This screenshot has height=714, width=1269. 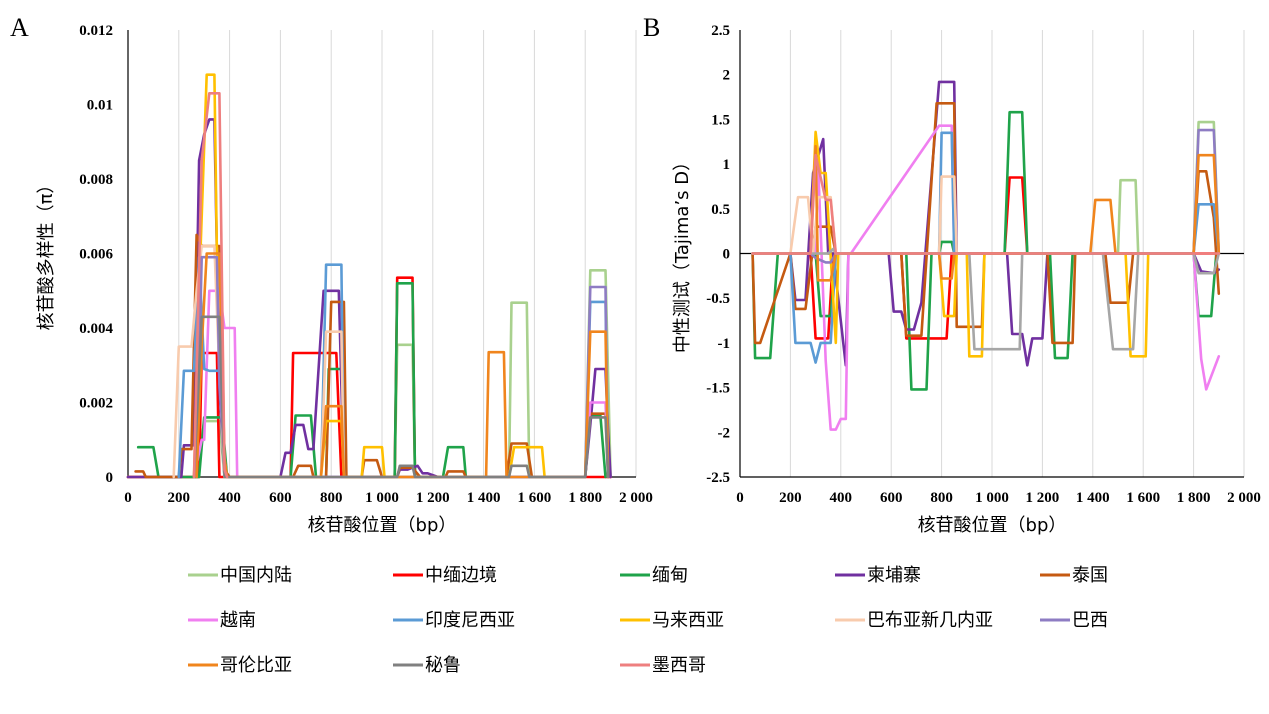 I want to click on legend-item: 秘鲁, so click(x=427, y=665).